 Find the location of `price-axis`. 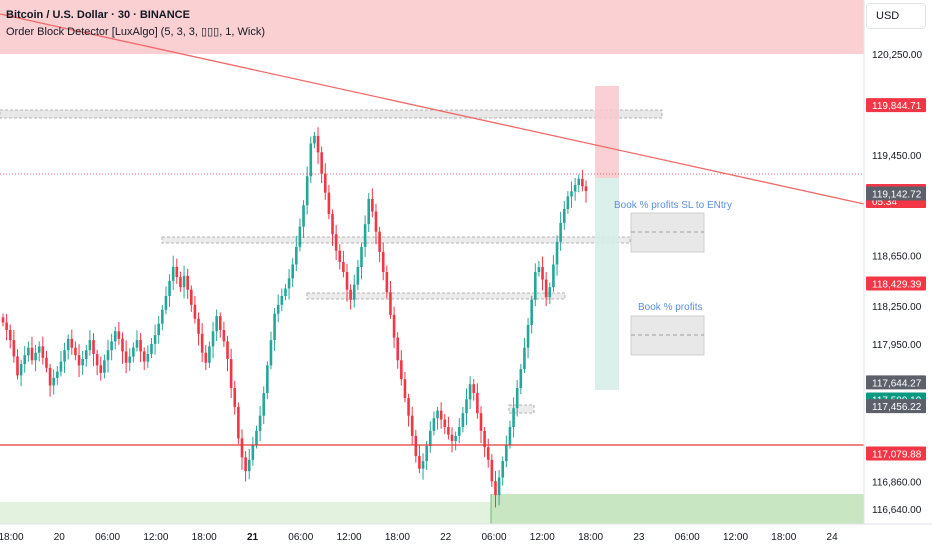

price-axis is located at coordinates (898, 262).